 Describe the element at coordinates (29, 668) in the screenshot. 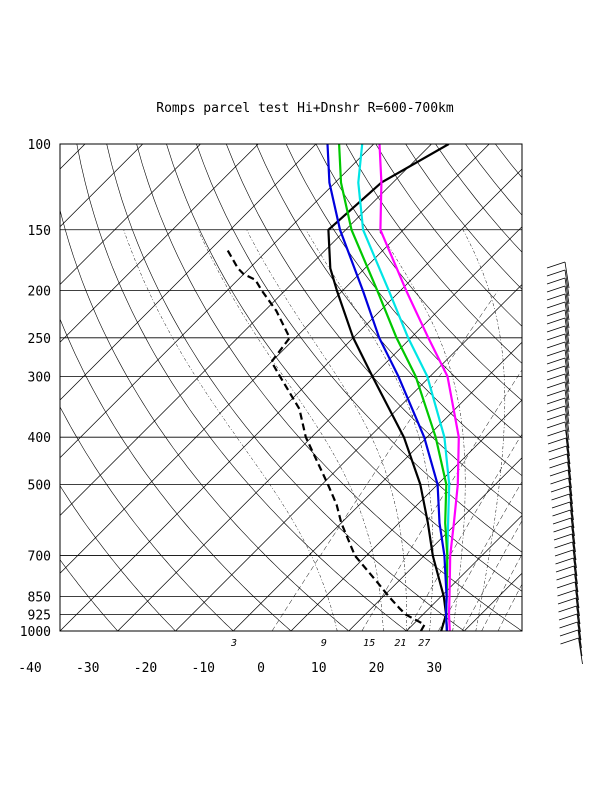

I see `temperature-tick-label: -40` at that location.